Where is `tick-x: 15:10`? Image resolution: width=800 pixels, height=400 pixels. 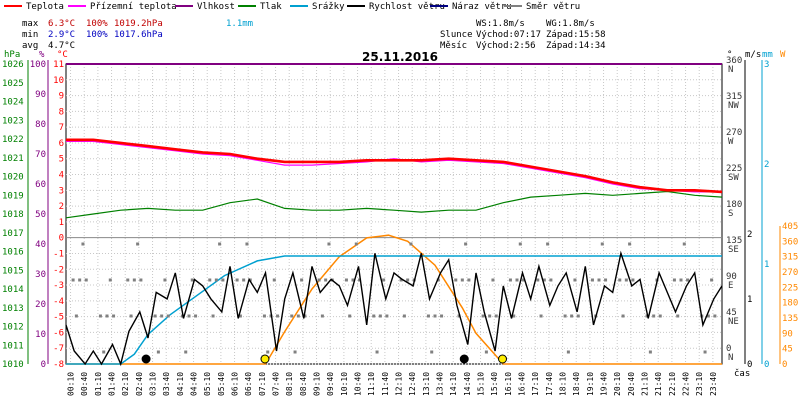 tick-x: 15:10 is located at coordinates (481, 384).